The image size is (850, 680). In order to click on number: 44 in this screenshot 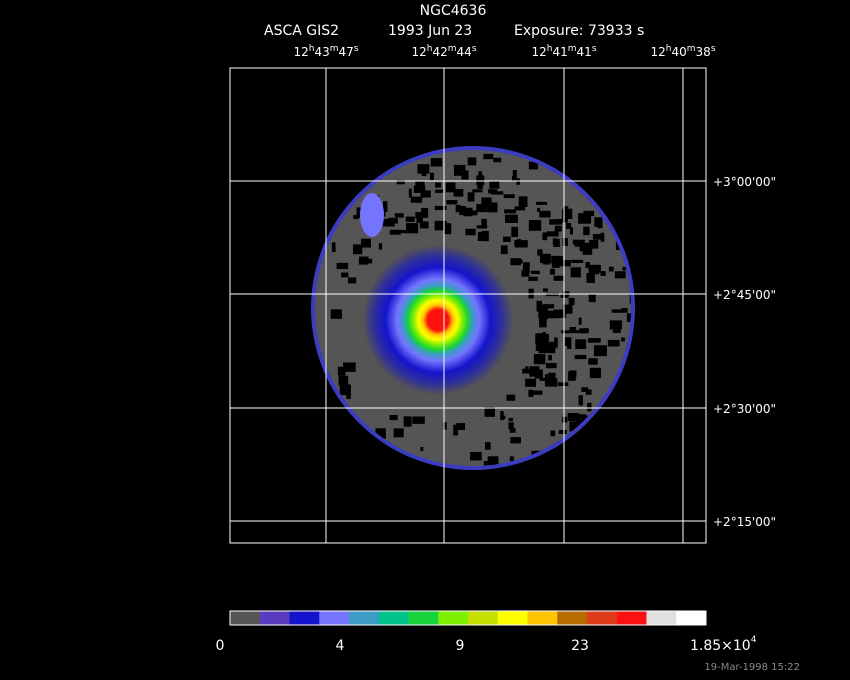, I will do `click(464, 52)`.